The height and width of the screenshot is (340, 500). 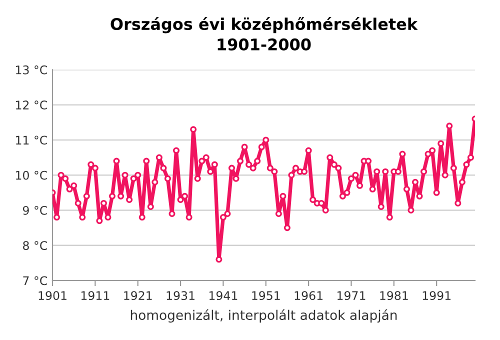 What do you see at coordinates (264, 33) in the screenshot?
I see `chart-title: Országos évi középhőmérsékletek 1901-2000` at bounding box center [264, 33].